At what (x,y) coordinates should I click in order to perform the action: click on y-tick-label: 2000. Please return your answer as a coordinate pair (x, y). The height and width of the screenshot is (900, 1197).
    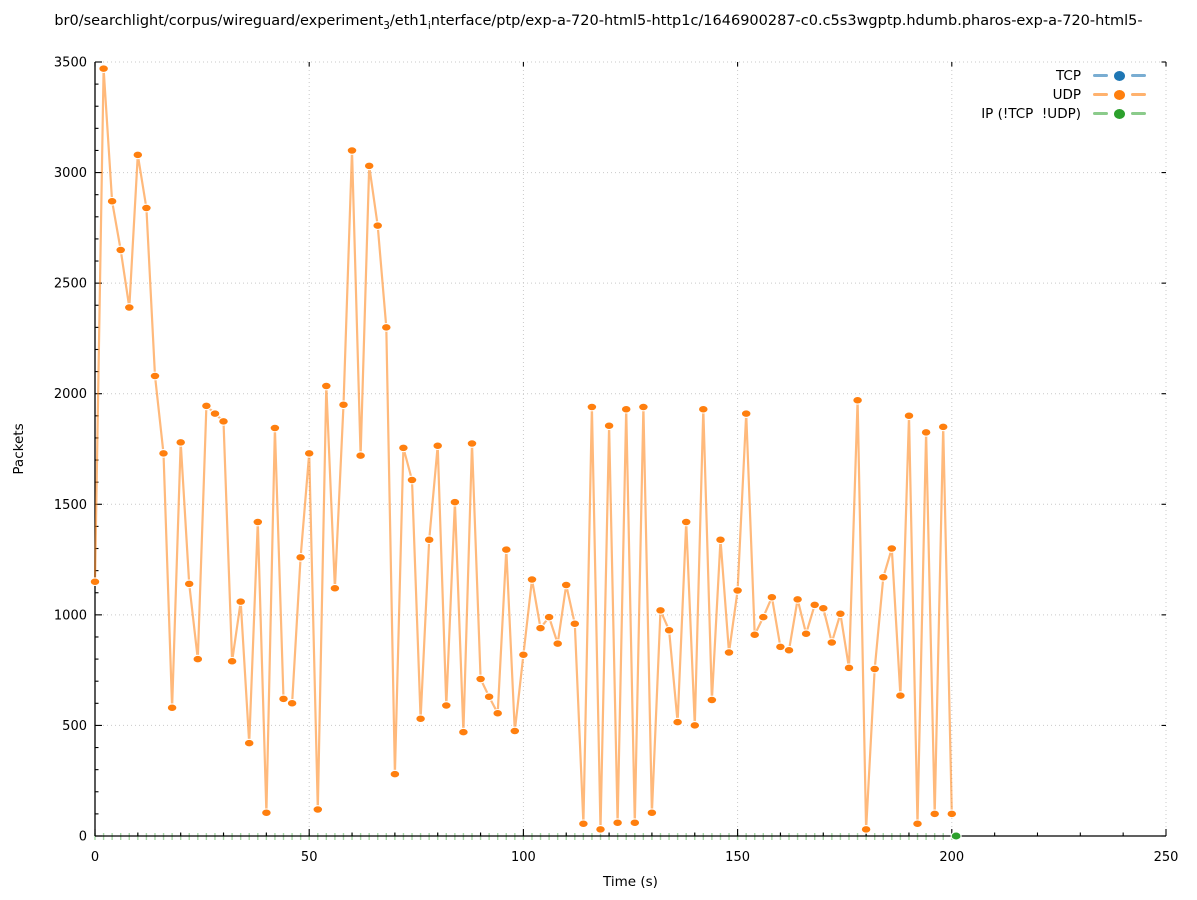
    Looking at the image, I should click on (70, 394).